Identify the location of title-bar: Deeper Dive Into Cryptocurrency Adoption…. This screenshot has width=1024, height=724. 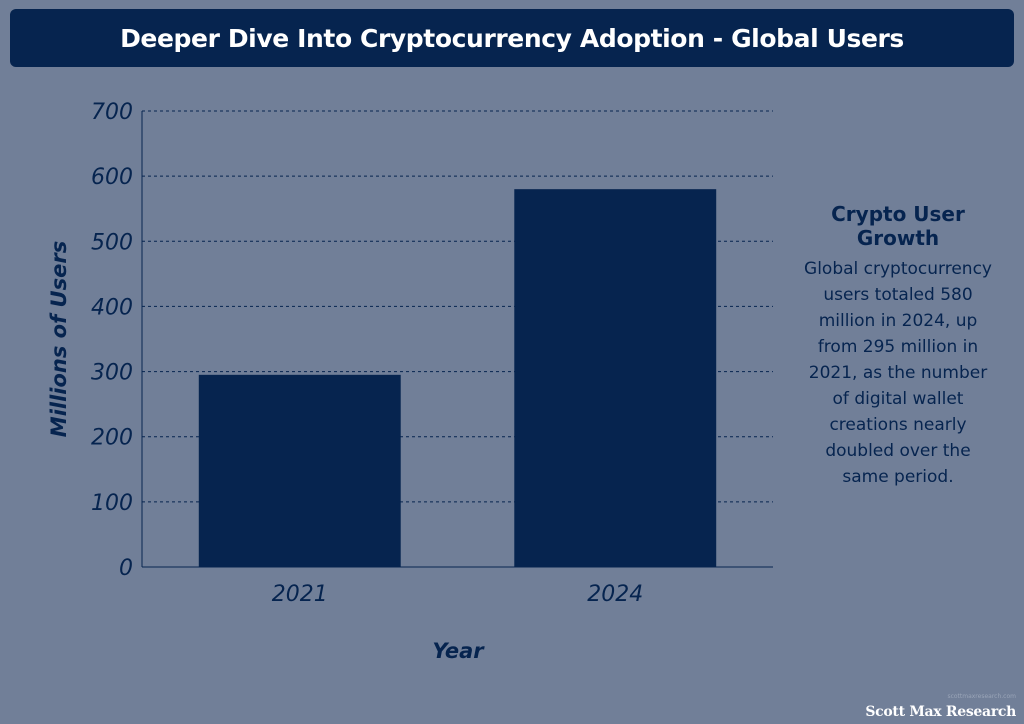
(512, 38).